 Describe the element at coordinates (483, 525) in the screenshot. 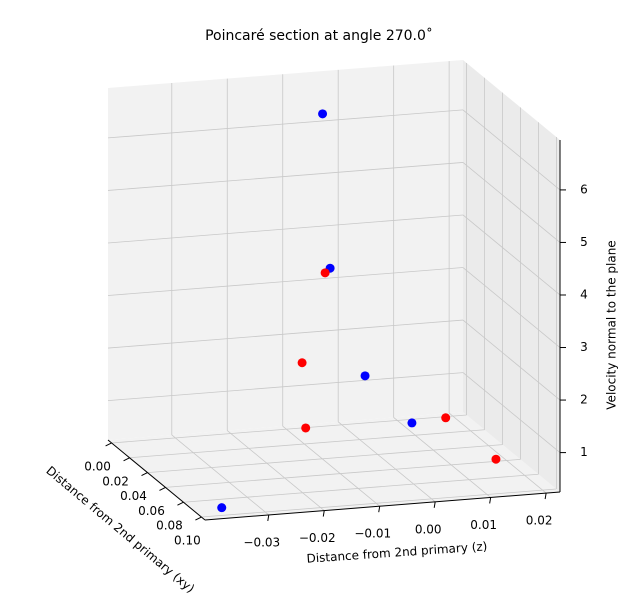

I see `y-tick-label: 0.01` at that location.